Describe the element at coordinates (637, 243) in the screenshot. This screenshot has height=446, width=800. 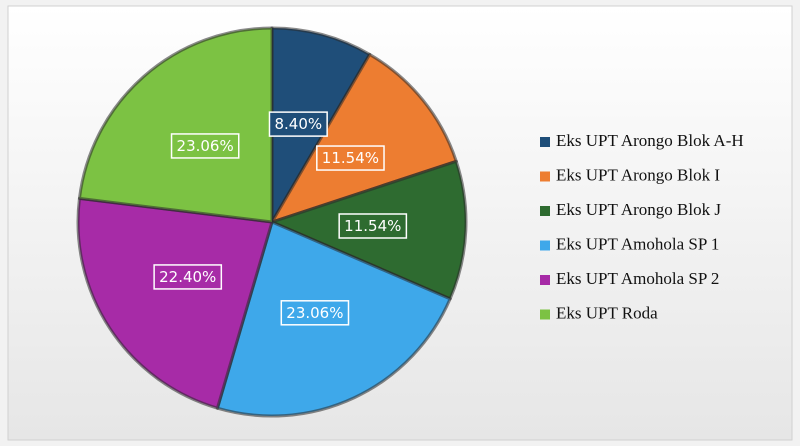
I see `legend-label: Eks UPT Amohola SP 1` at that location.